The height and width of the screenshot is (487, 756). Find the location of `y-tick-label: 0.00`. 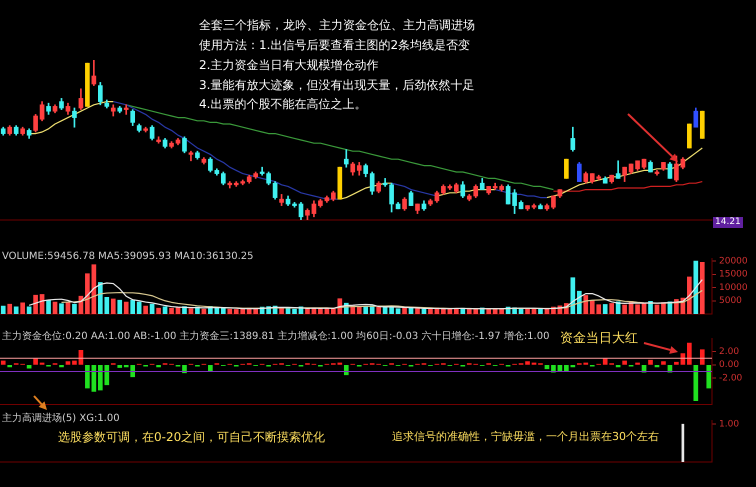

y-tick-label: 0.00 is located at coordinates (729, 365).